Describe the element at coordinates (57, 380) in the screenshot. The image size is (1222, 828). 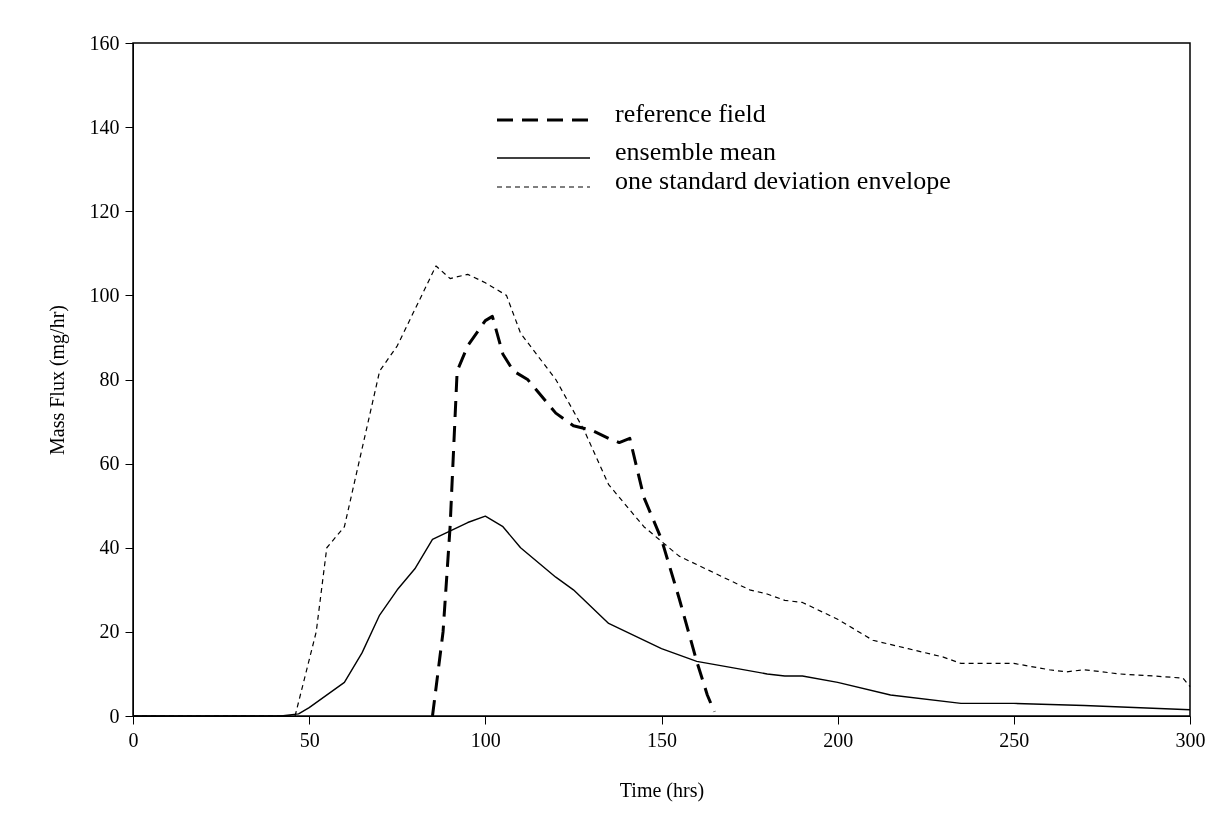
I see `y-axis-title: Mass Flux (mg/hr)` at that location.